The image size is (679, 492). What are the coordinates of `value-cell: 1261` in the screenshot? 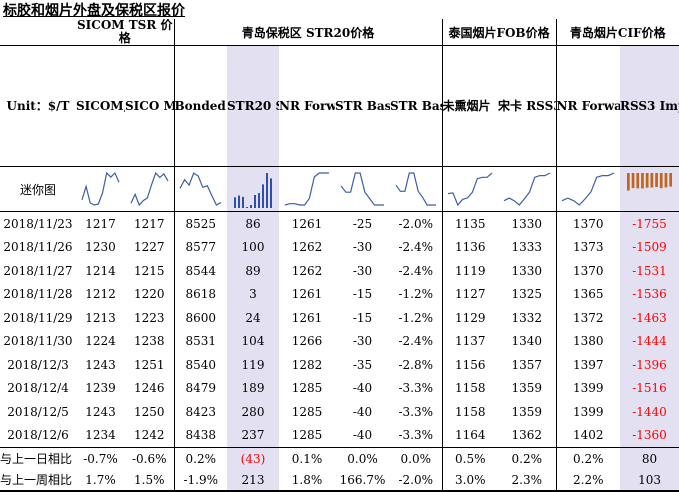 It's located at (307, 317).